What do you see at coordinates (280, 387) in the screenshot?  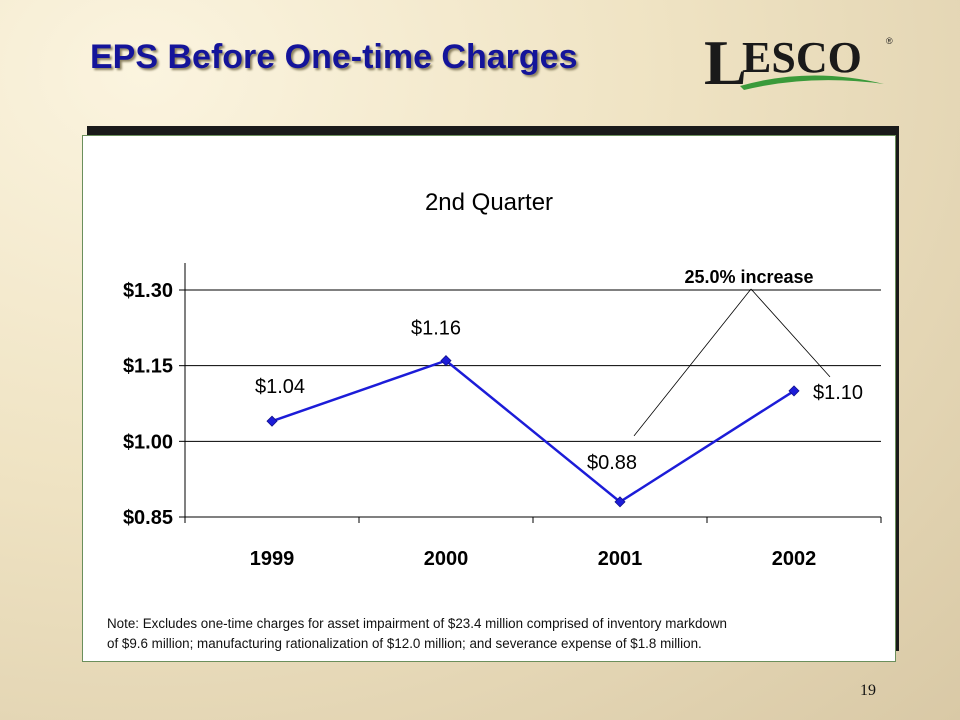 I see `data-label: $1.04` at bounding box center [280, 387].